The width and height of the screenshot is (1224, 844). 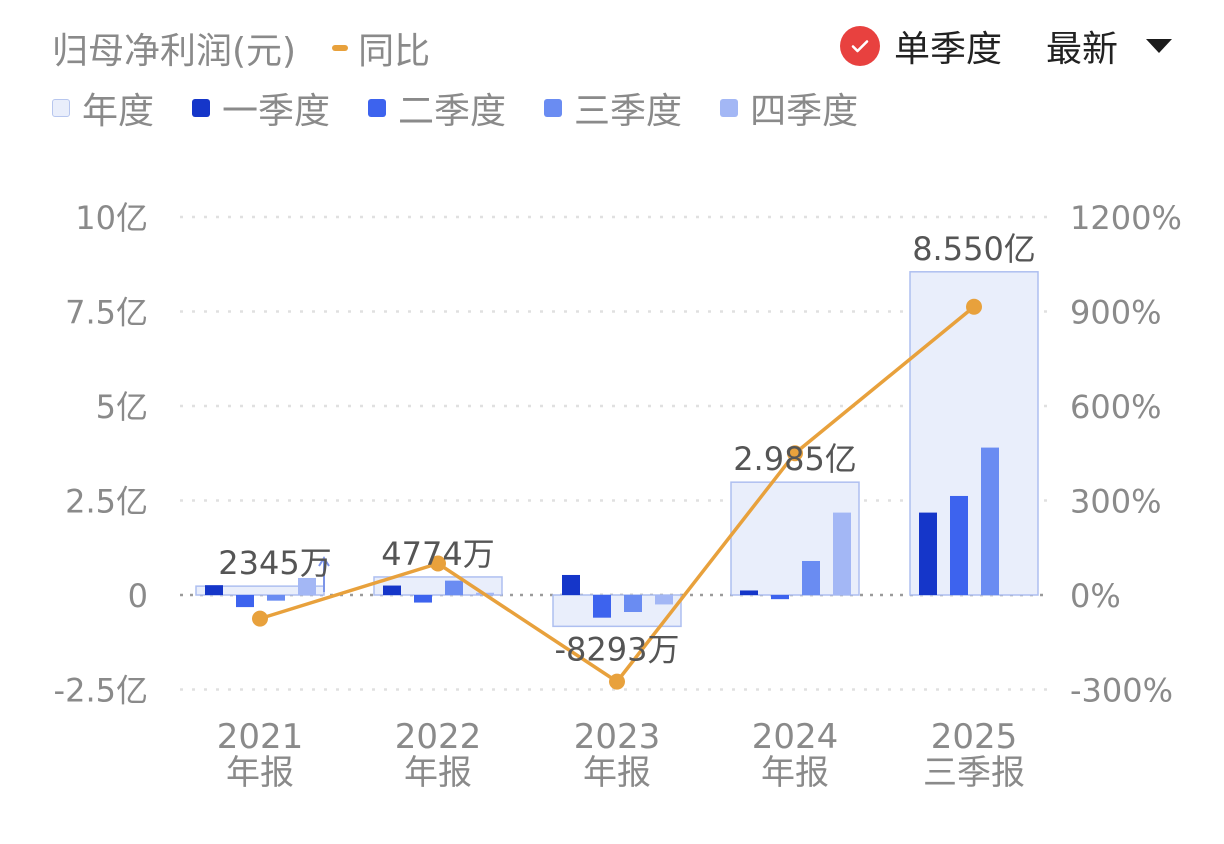 I want to click on period-dropdown-label: 最新, so click(x=1081, y=49).